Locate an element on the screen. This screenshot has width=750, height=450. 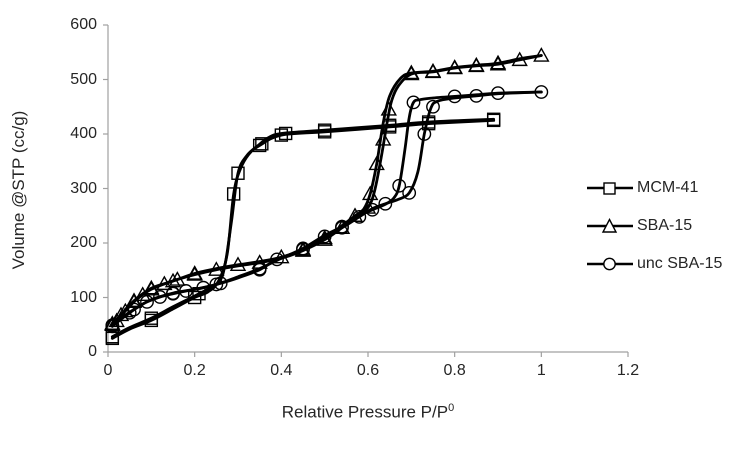
y-tick-label: 200 is located at coordinates (83, 242).